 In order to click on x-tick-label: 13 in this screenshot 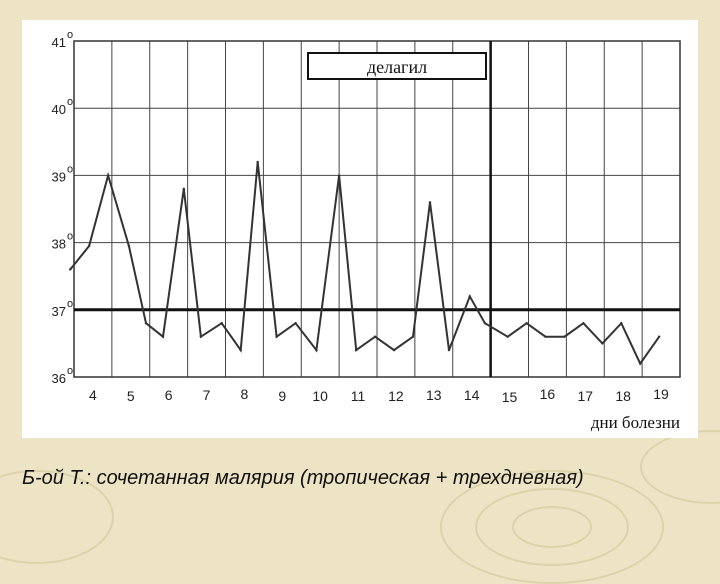, I will do `click(434, 395)`.